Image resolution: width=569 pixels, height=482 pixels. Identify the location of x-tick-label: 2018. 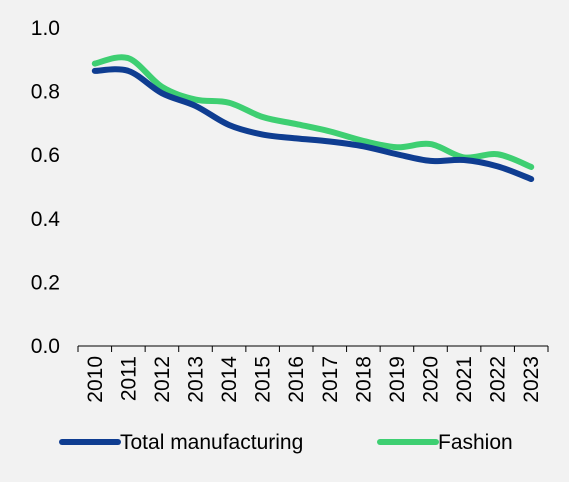
(363, 379).